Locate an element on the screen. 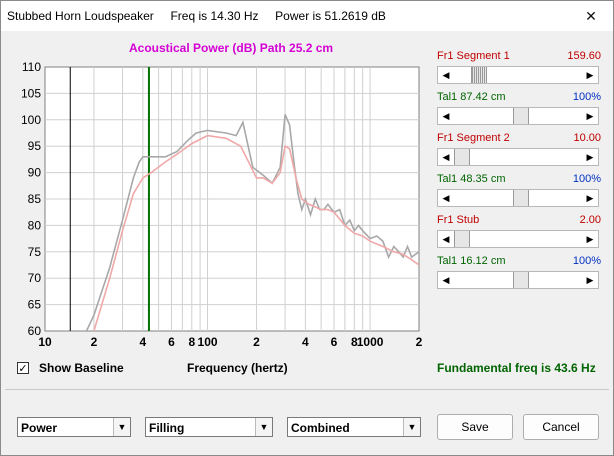  power-readout: Power is 51.2619 dB is located at coordinates (330, 16).